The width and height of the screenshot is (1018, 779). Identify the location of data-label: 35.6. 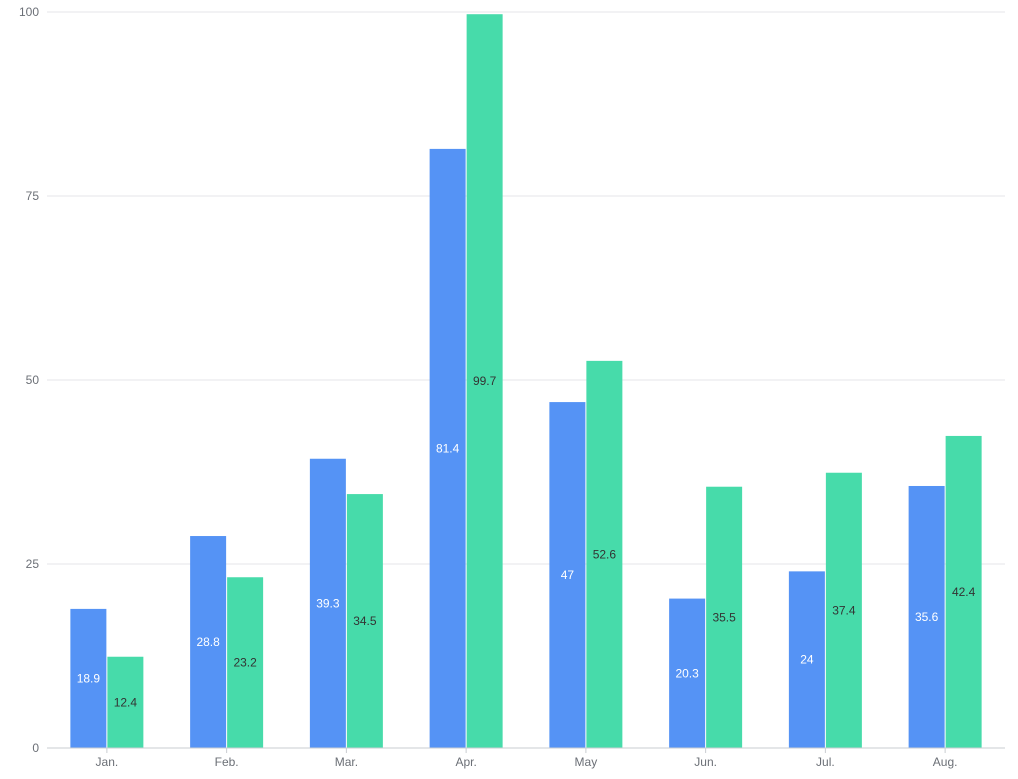
(927, 617).